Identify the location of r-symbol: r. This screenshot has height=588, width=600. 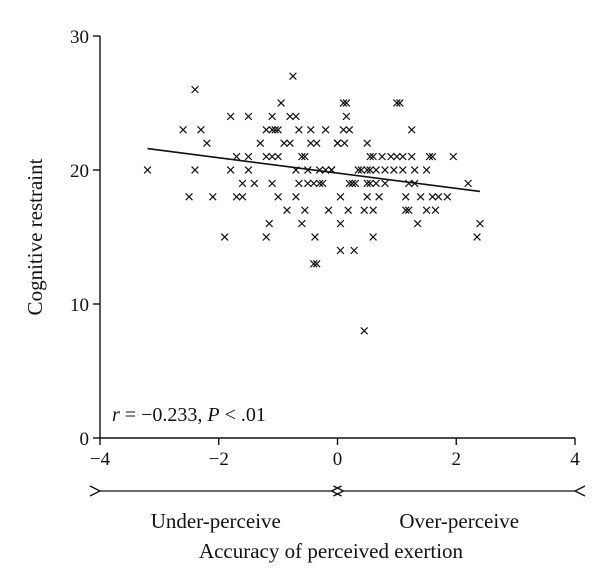
(116, 415).